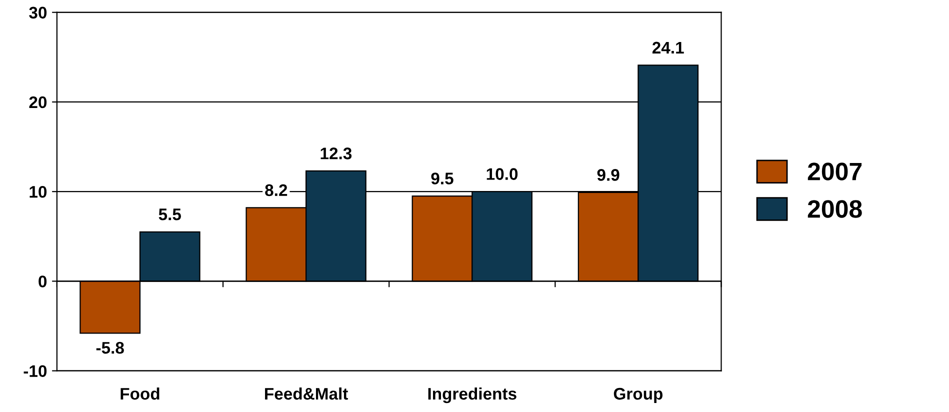 The width and height of the screenshot is (949, 412). What do you see at coordinates (835, 171) in the screenshot?
I see `legend-label: 2007` at bounding box center [835, 171].